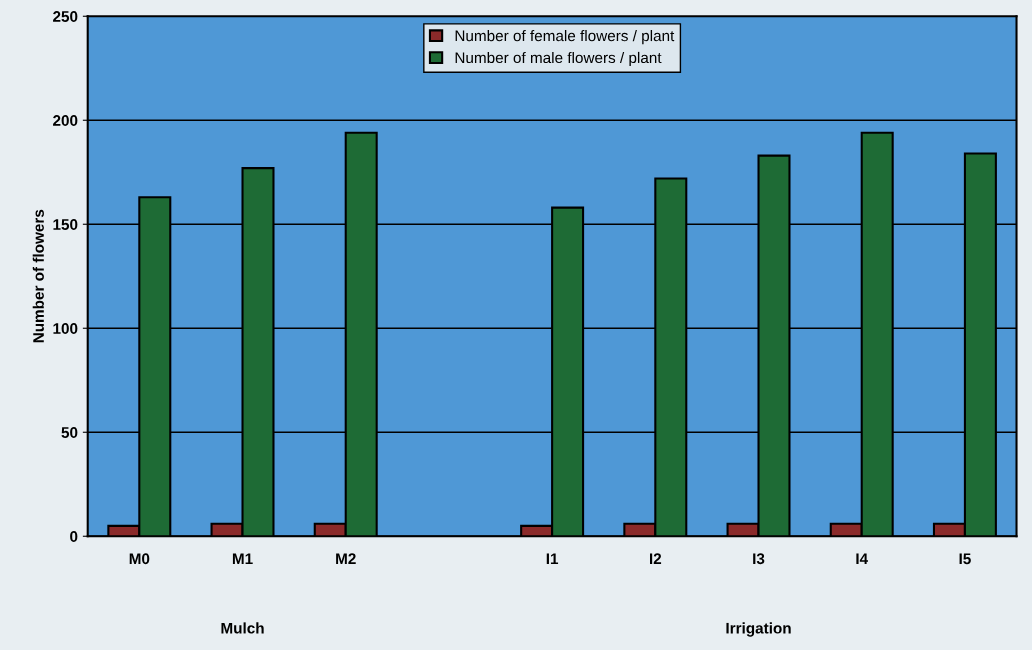 Image resolution: width=1032 pixels, height=650 pixels. I want to click on y-tick-label: 250, so click(65, 16).